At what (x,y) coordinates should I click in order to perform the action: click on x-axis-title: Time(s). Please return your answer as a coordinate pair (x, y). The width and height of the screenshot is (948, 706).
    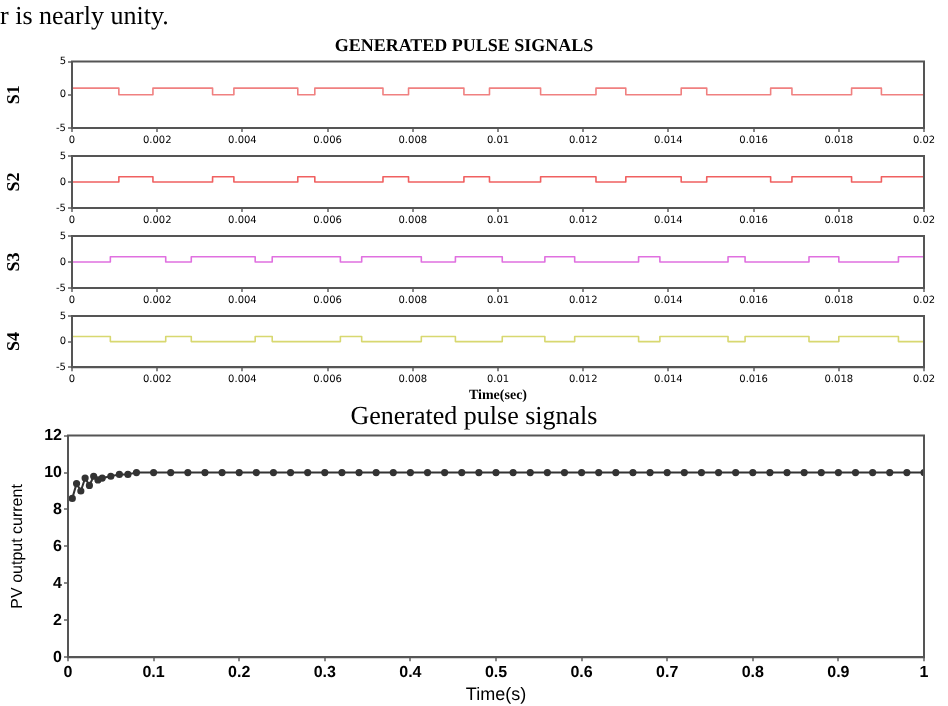
    Looking at the image, I should click on (496, 694).